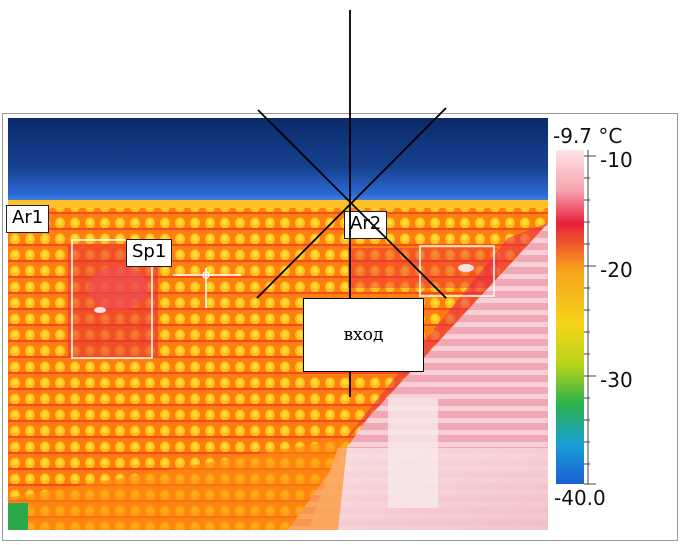 The height and width of the screenshot is (545, 682). What do you see at coordinates (588, 136) in the screenshot?
I see `scale-max-label: -9.7 °C` at bounding box center [588, 136].